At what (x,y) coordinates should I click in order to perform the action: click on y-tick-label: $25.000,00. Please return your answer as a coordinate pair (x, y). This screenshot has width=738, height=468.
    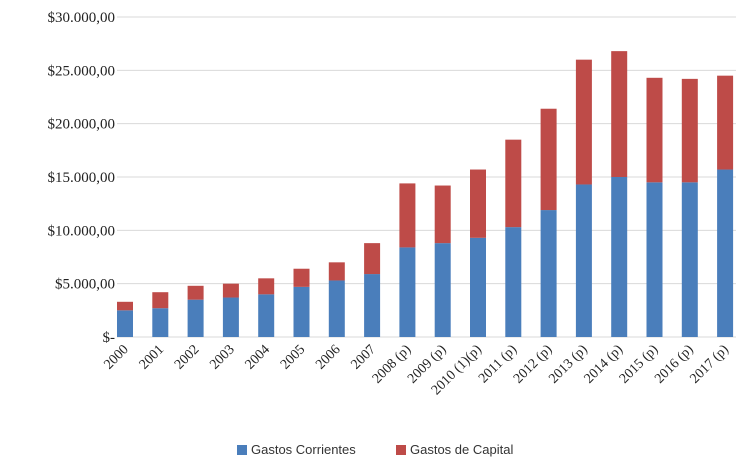
    Looking at the image, I should click on (82, 71).